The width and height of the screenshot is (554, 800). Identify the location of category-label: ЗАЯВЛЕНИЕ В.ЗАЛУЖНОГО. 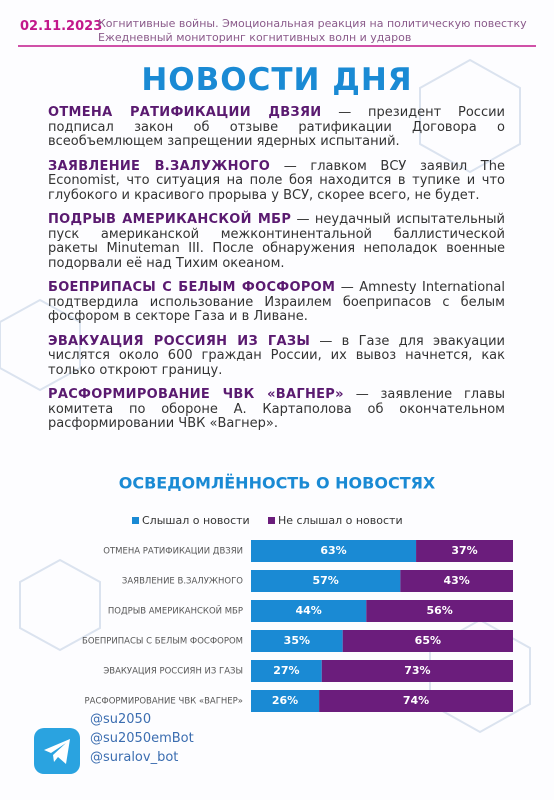
(182, 582).